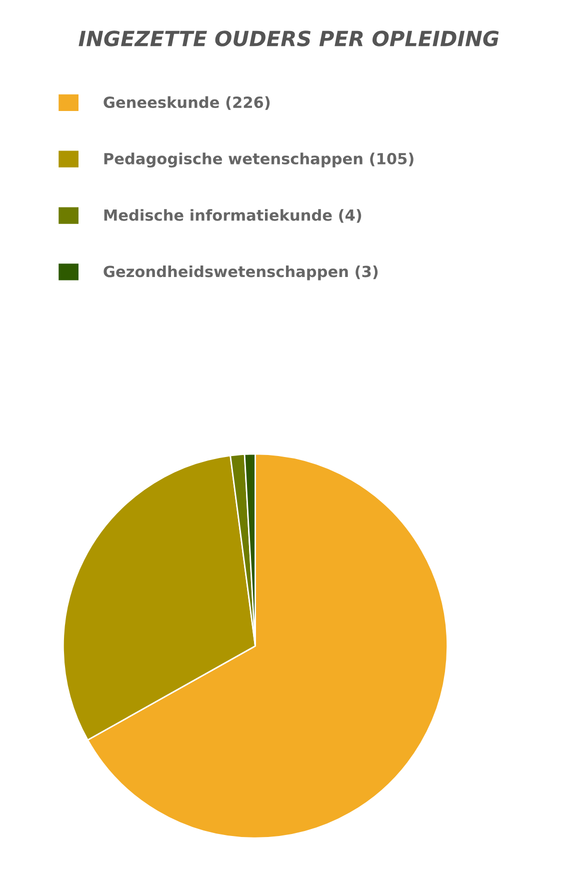 This screenshot has height=896, width=561. I want to click on chart-title: INGEZETTE OUDERS PER OPLEIDING, so click(288, 38).